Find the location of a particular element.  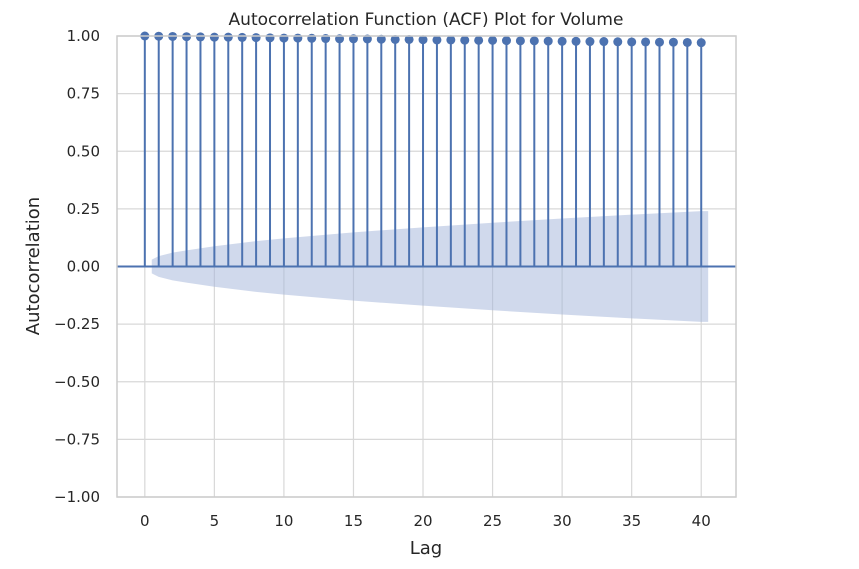

x-tick-label: 20 is located at coordinates (422, 521).